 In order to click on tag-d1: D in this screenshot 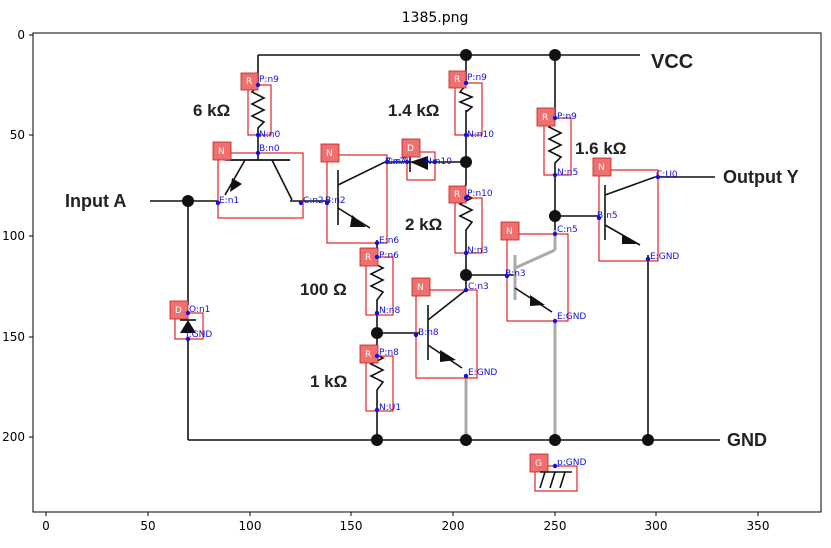, I will do `click(410, 149)`.